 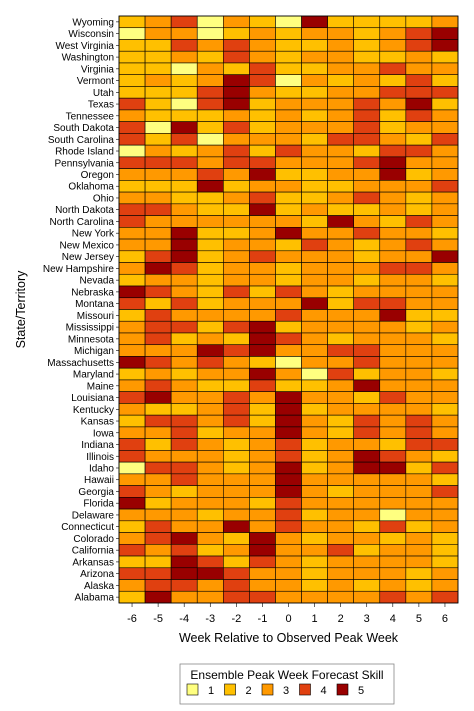 What do you see at coordinates (287, 684) in the screenshot?
I see `legend: Ensemble Peak Week Forecast Skill 1 2 3 4 5` at bounding box center [287, 684].